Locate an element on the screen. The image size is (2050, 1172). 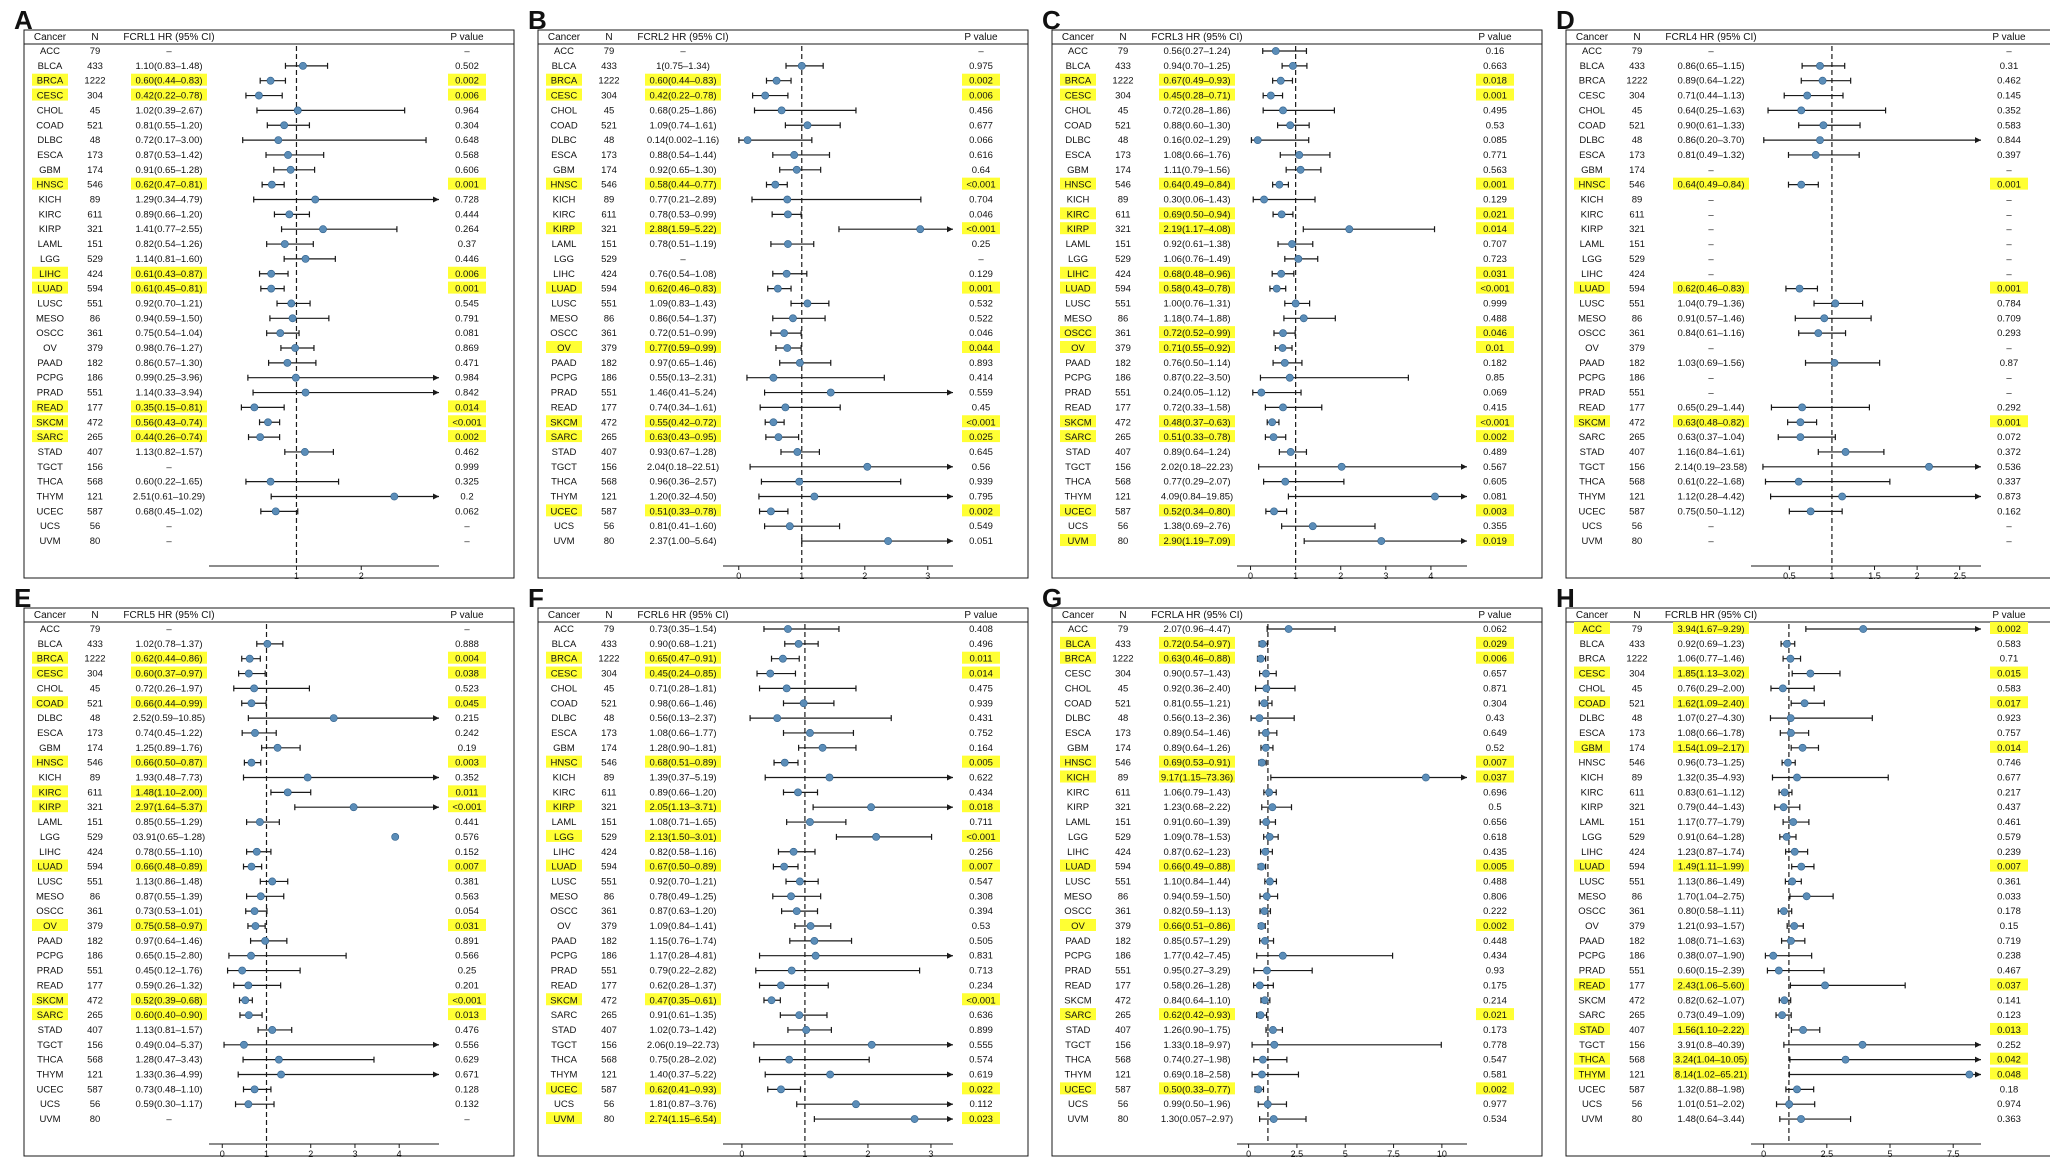
x-tick-label: 1 is located at coordinates (1831, 576).